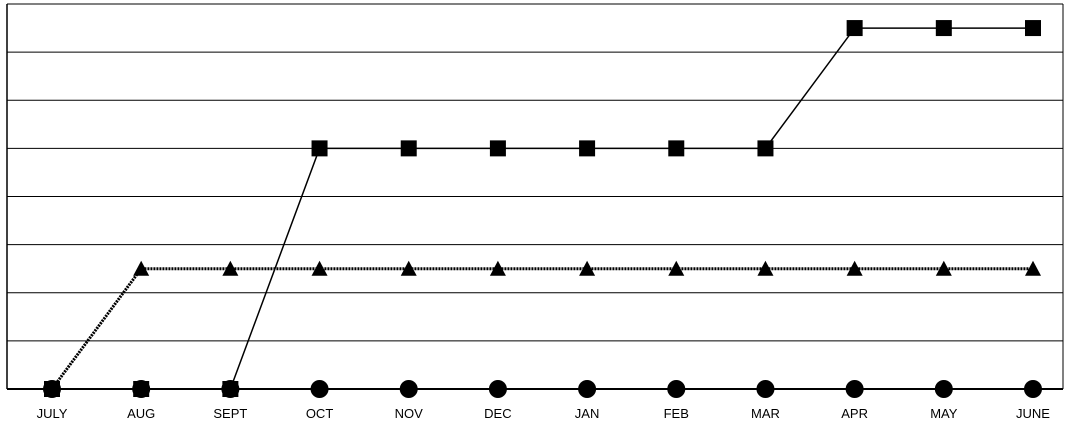 The width and height of the screenshot is (1067, 425). What do you see at coordinates (409, 413) in the screenshot?
I see `x-tick-label-nov: NOV` at bounding box center [409, 413].